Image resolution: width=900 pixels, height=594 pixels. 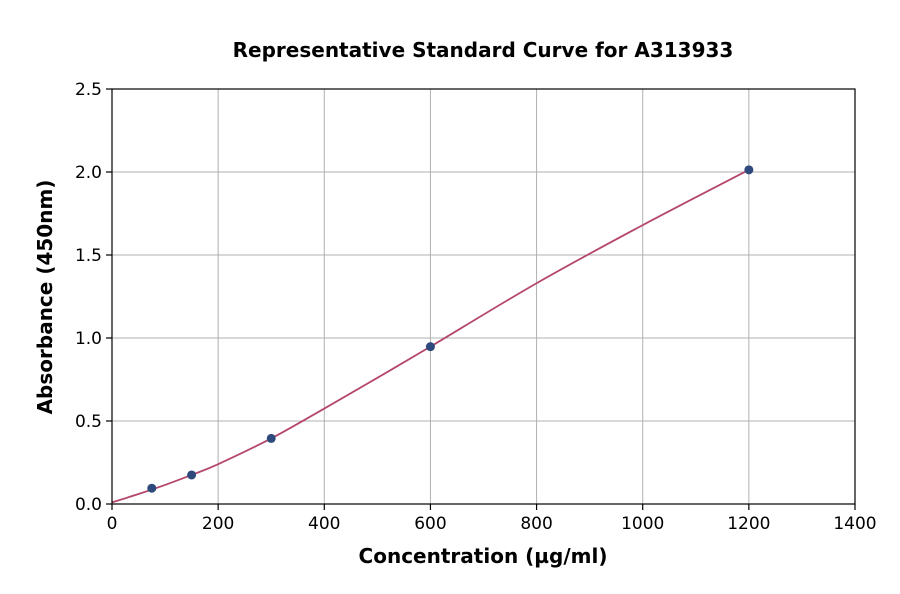 What do you see at coordinates (854, 524) in the screenshot?
I see `x-tick-label: 1400` at bounding box center [854, 524].